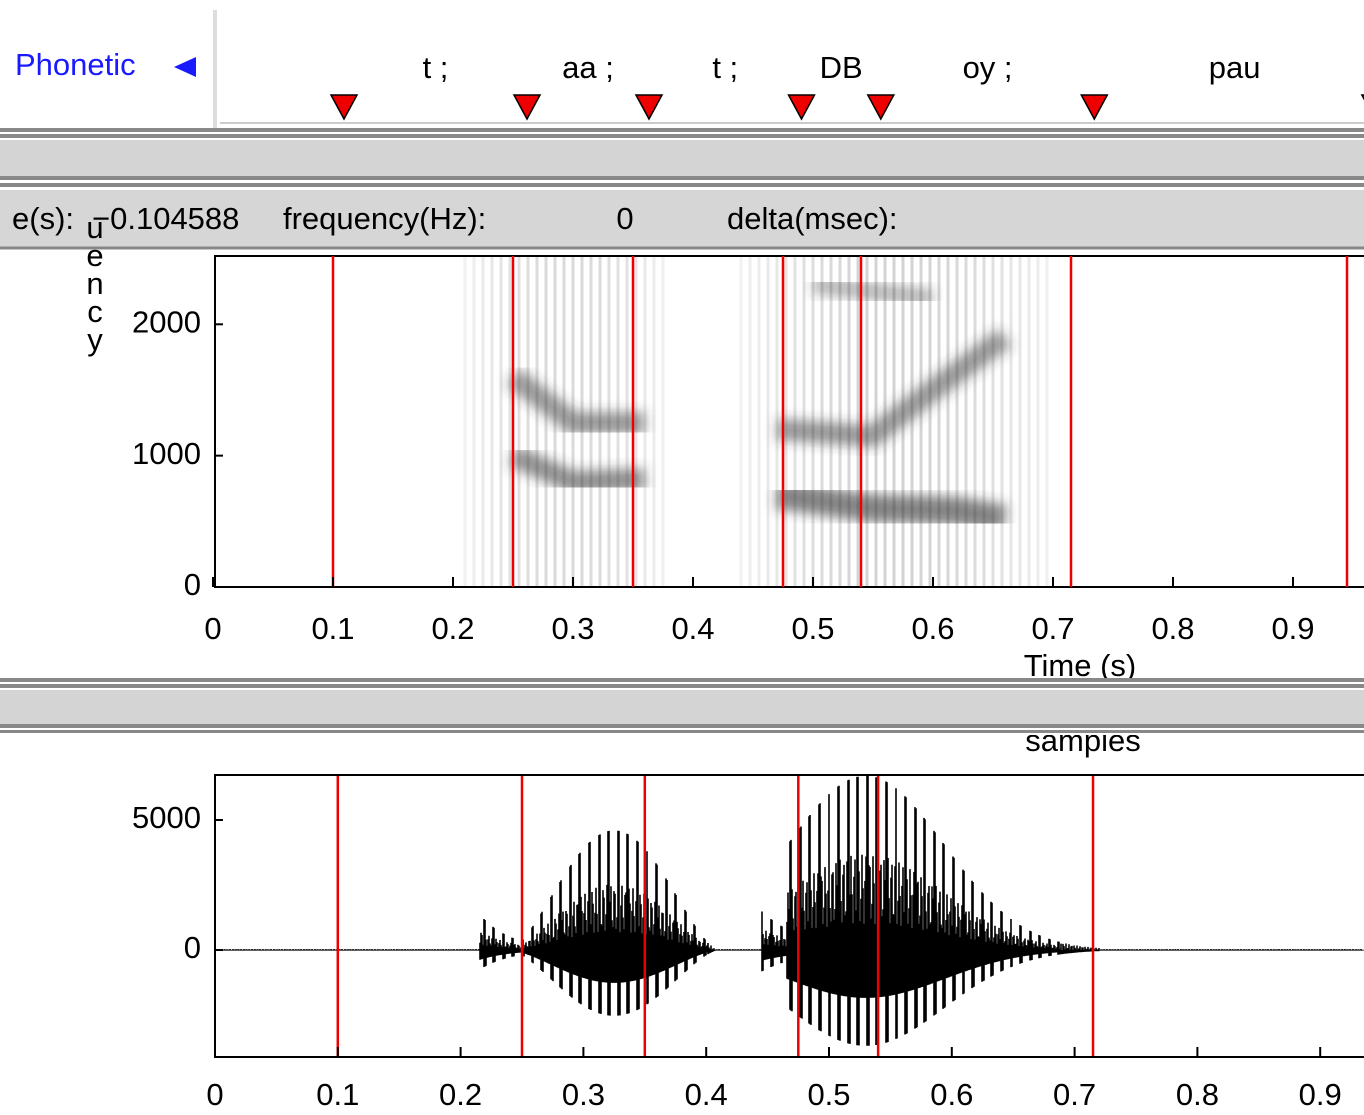  Describe the element at coordinates (846, 85) in the screenshot. I see `phonetic-labels: t ; aa ; t ; DB oy ; pau` at that location.